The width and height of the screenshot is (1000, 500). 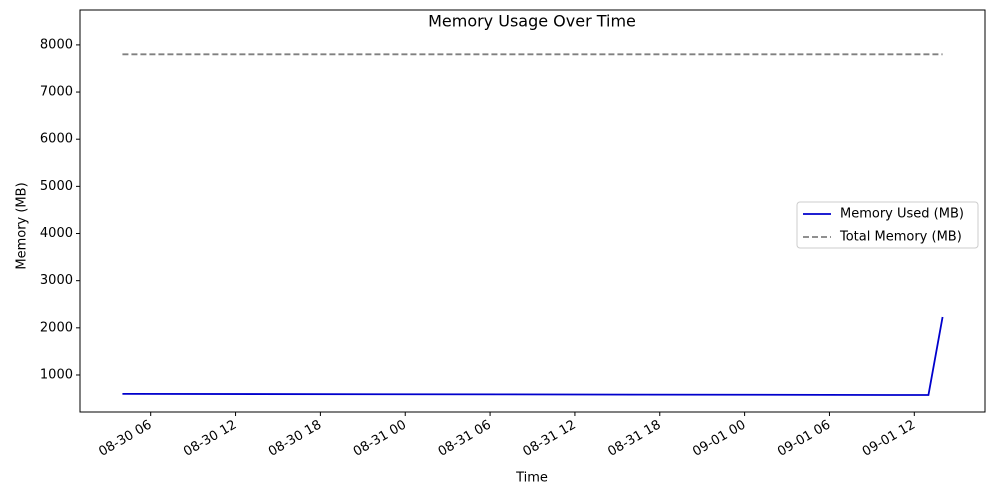 I want to click on series-line, so click(x=533, y=356).